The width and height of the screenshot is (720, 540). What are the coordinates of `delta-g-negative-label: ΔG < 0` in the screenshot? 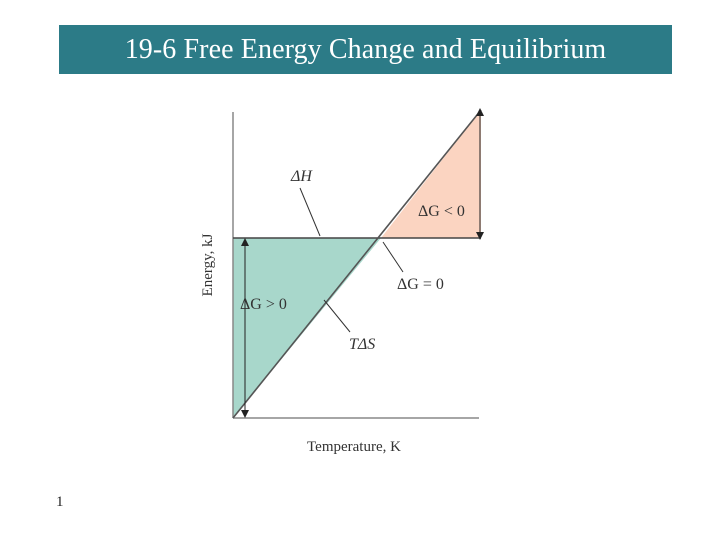 It's located at (441, 211).